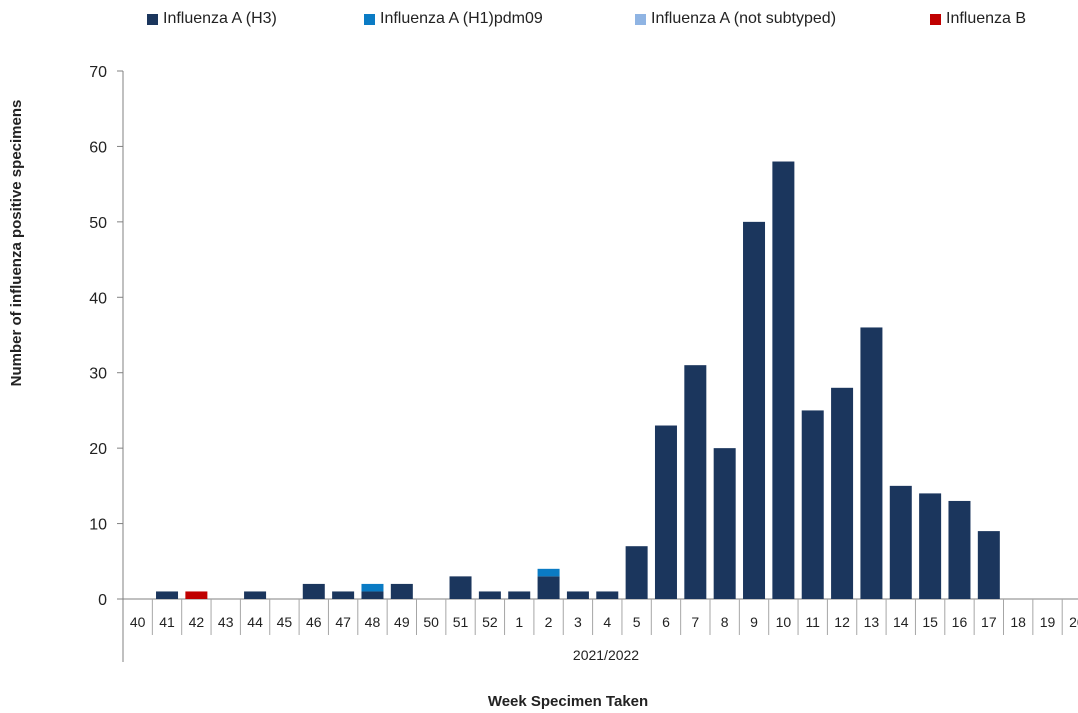 The width and height of the screenshot is (1078, 713). Describe the element at coordinates (98, 72) in the screenshot. I see `y-tick-label: 70` at that location.